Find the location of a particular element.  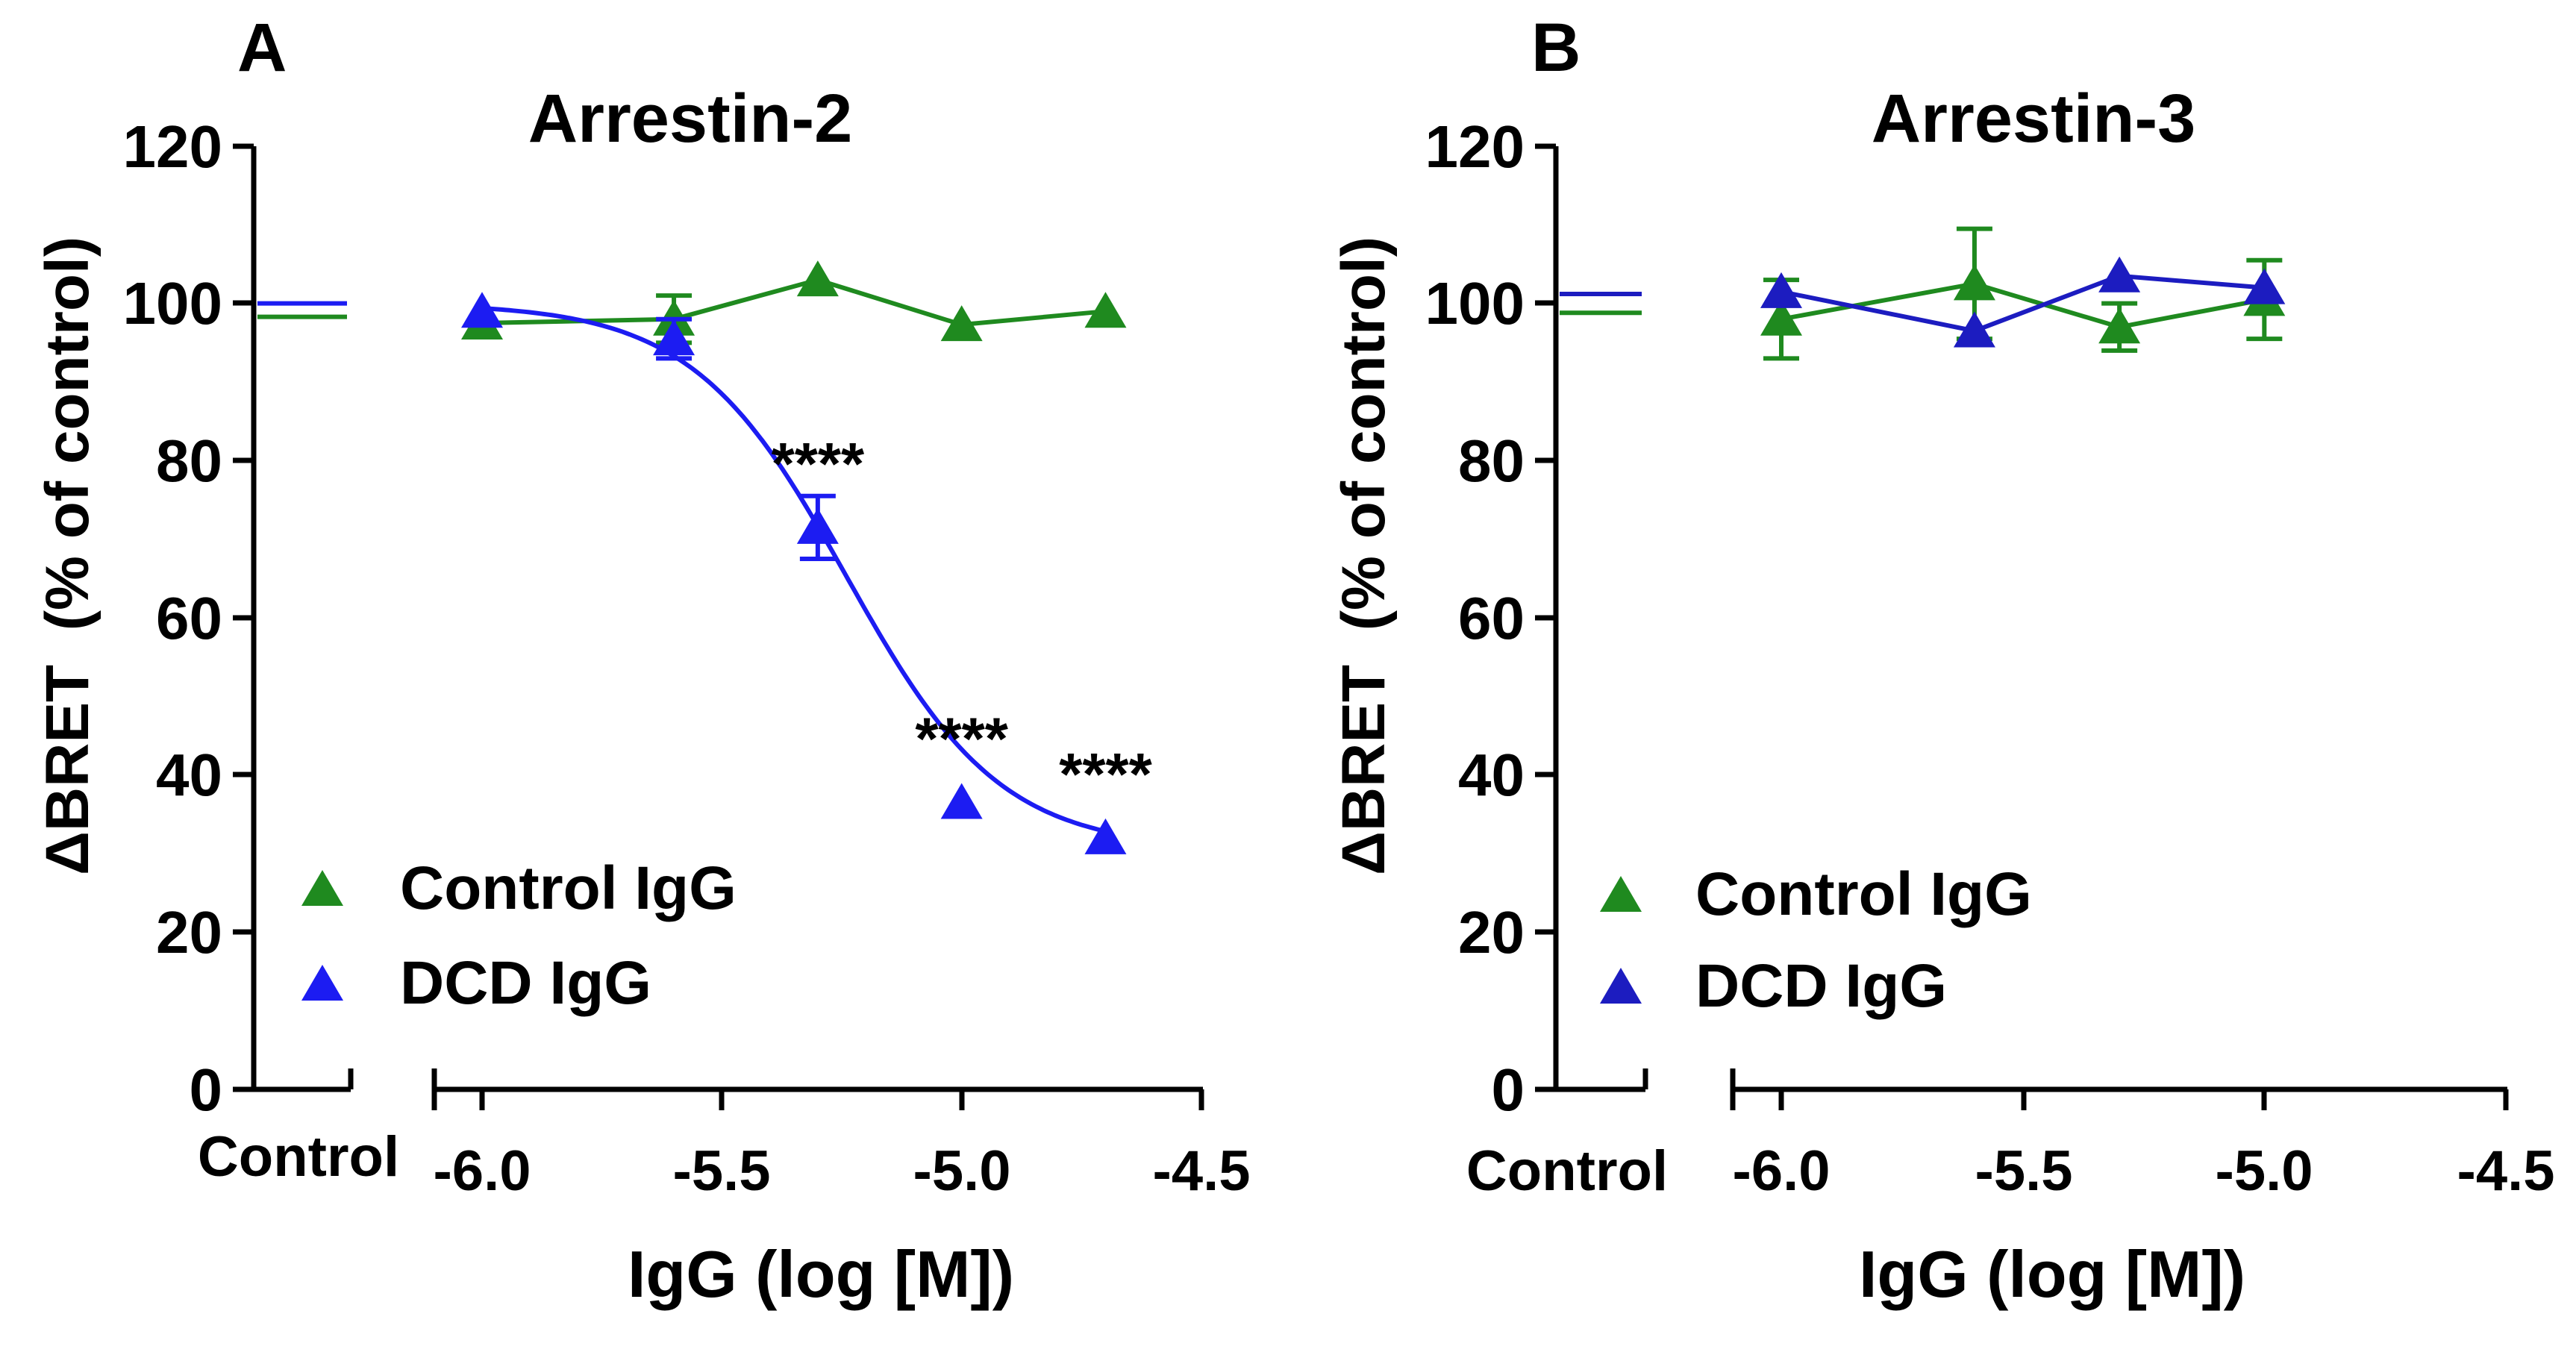

fit-curve-dcd-igg is located at coordinates (794, 570).